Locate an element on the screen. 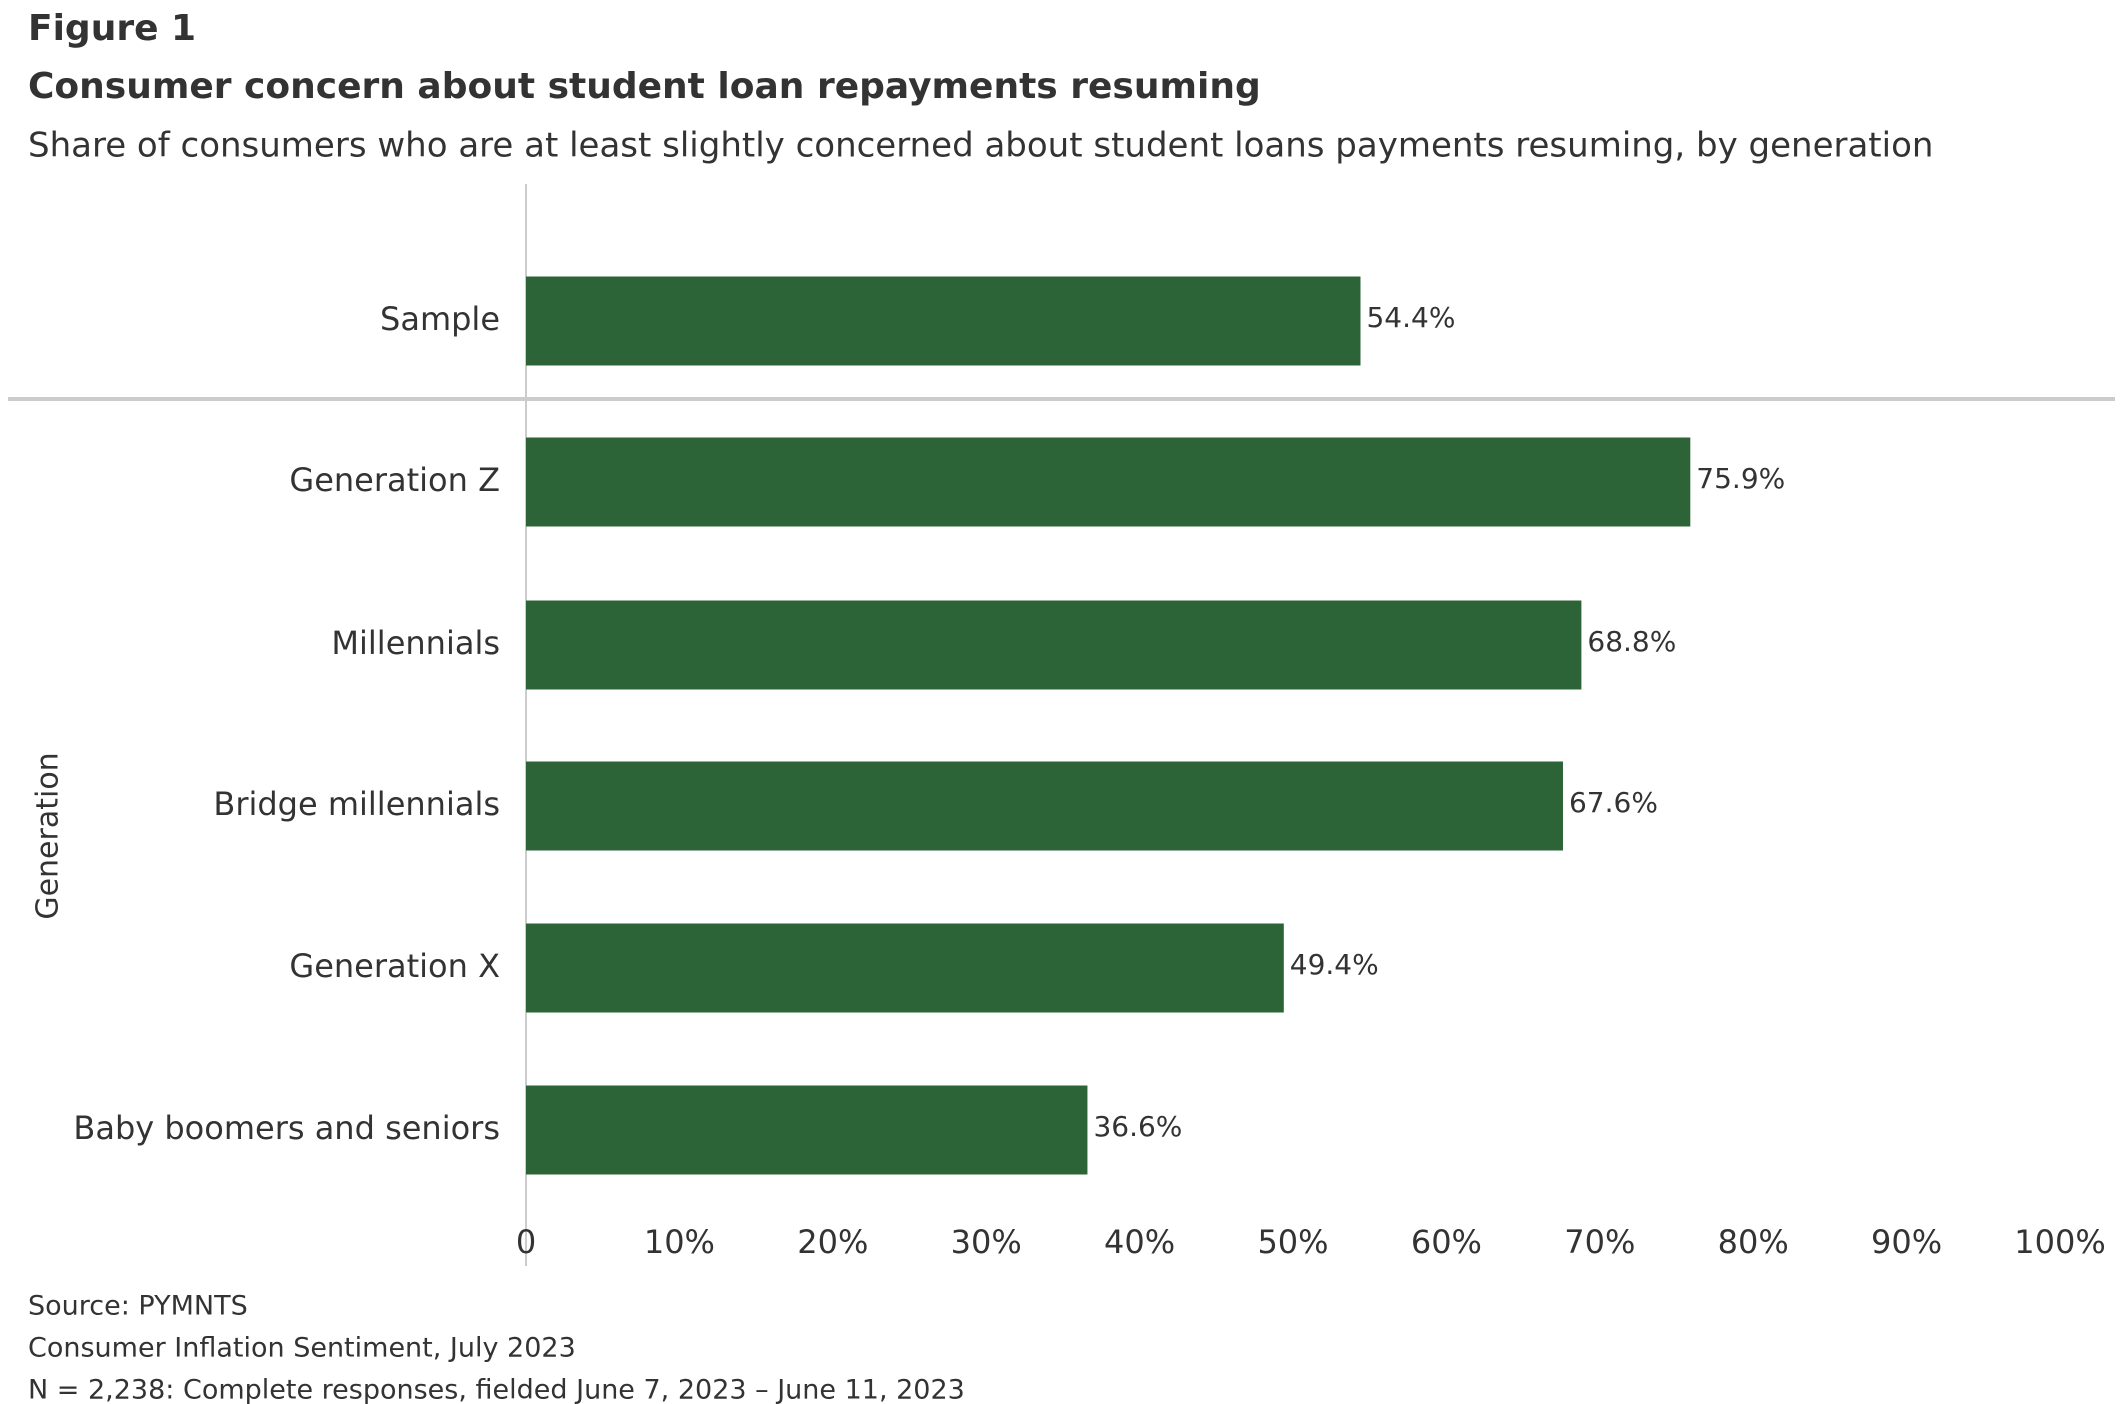 Image resolution: width=2122 pixels, height=1404 pixels. x-tick-label: 10% is located at coordinates (679, 1242).